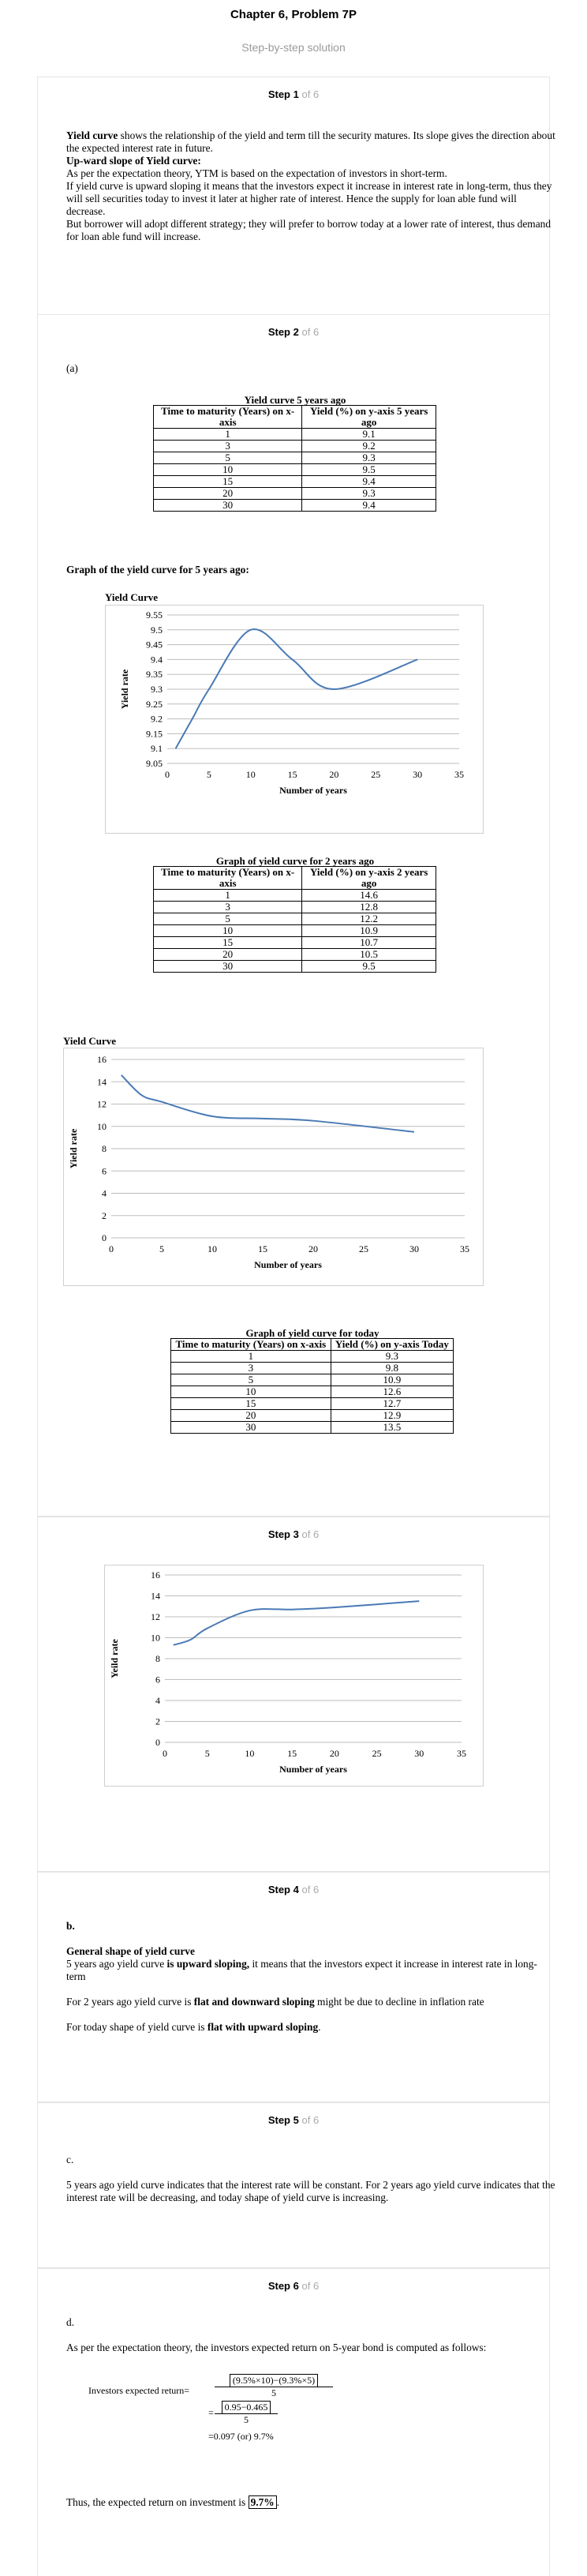 Image resolution: width=587 pixels, height=2576 pixels. I want to click on x-tick-label: 0, so click(167, 774).